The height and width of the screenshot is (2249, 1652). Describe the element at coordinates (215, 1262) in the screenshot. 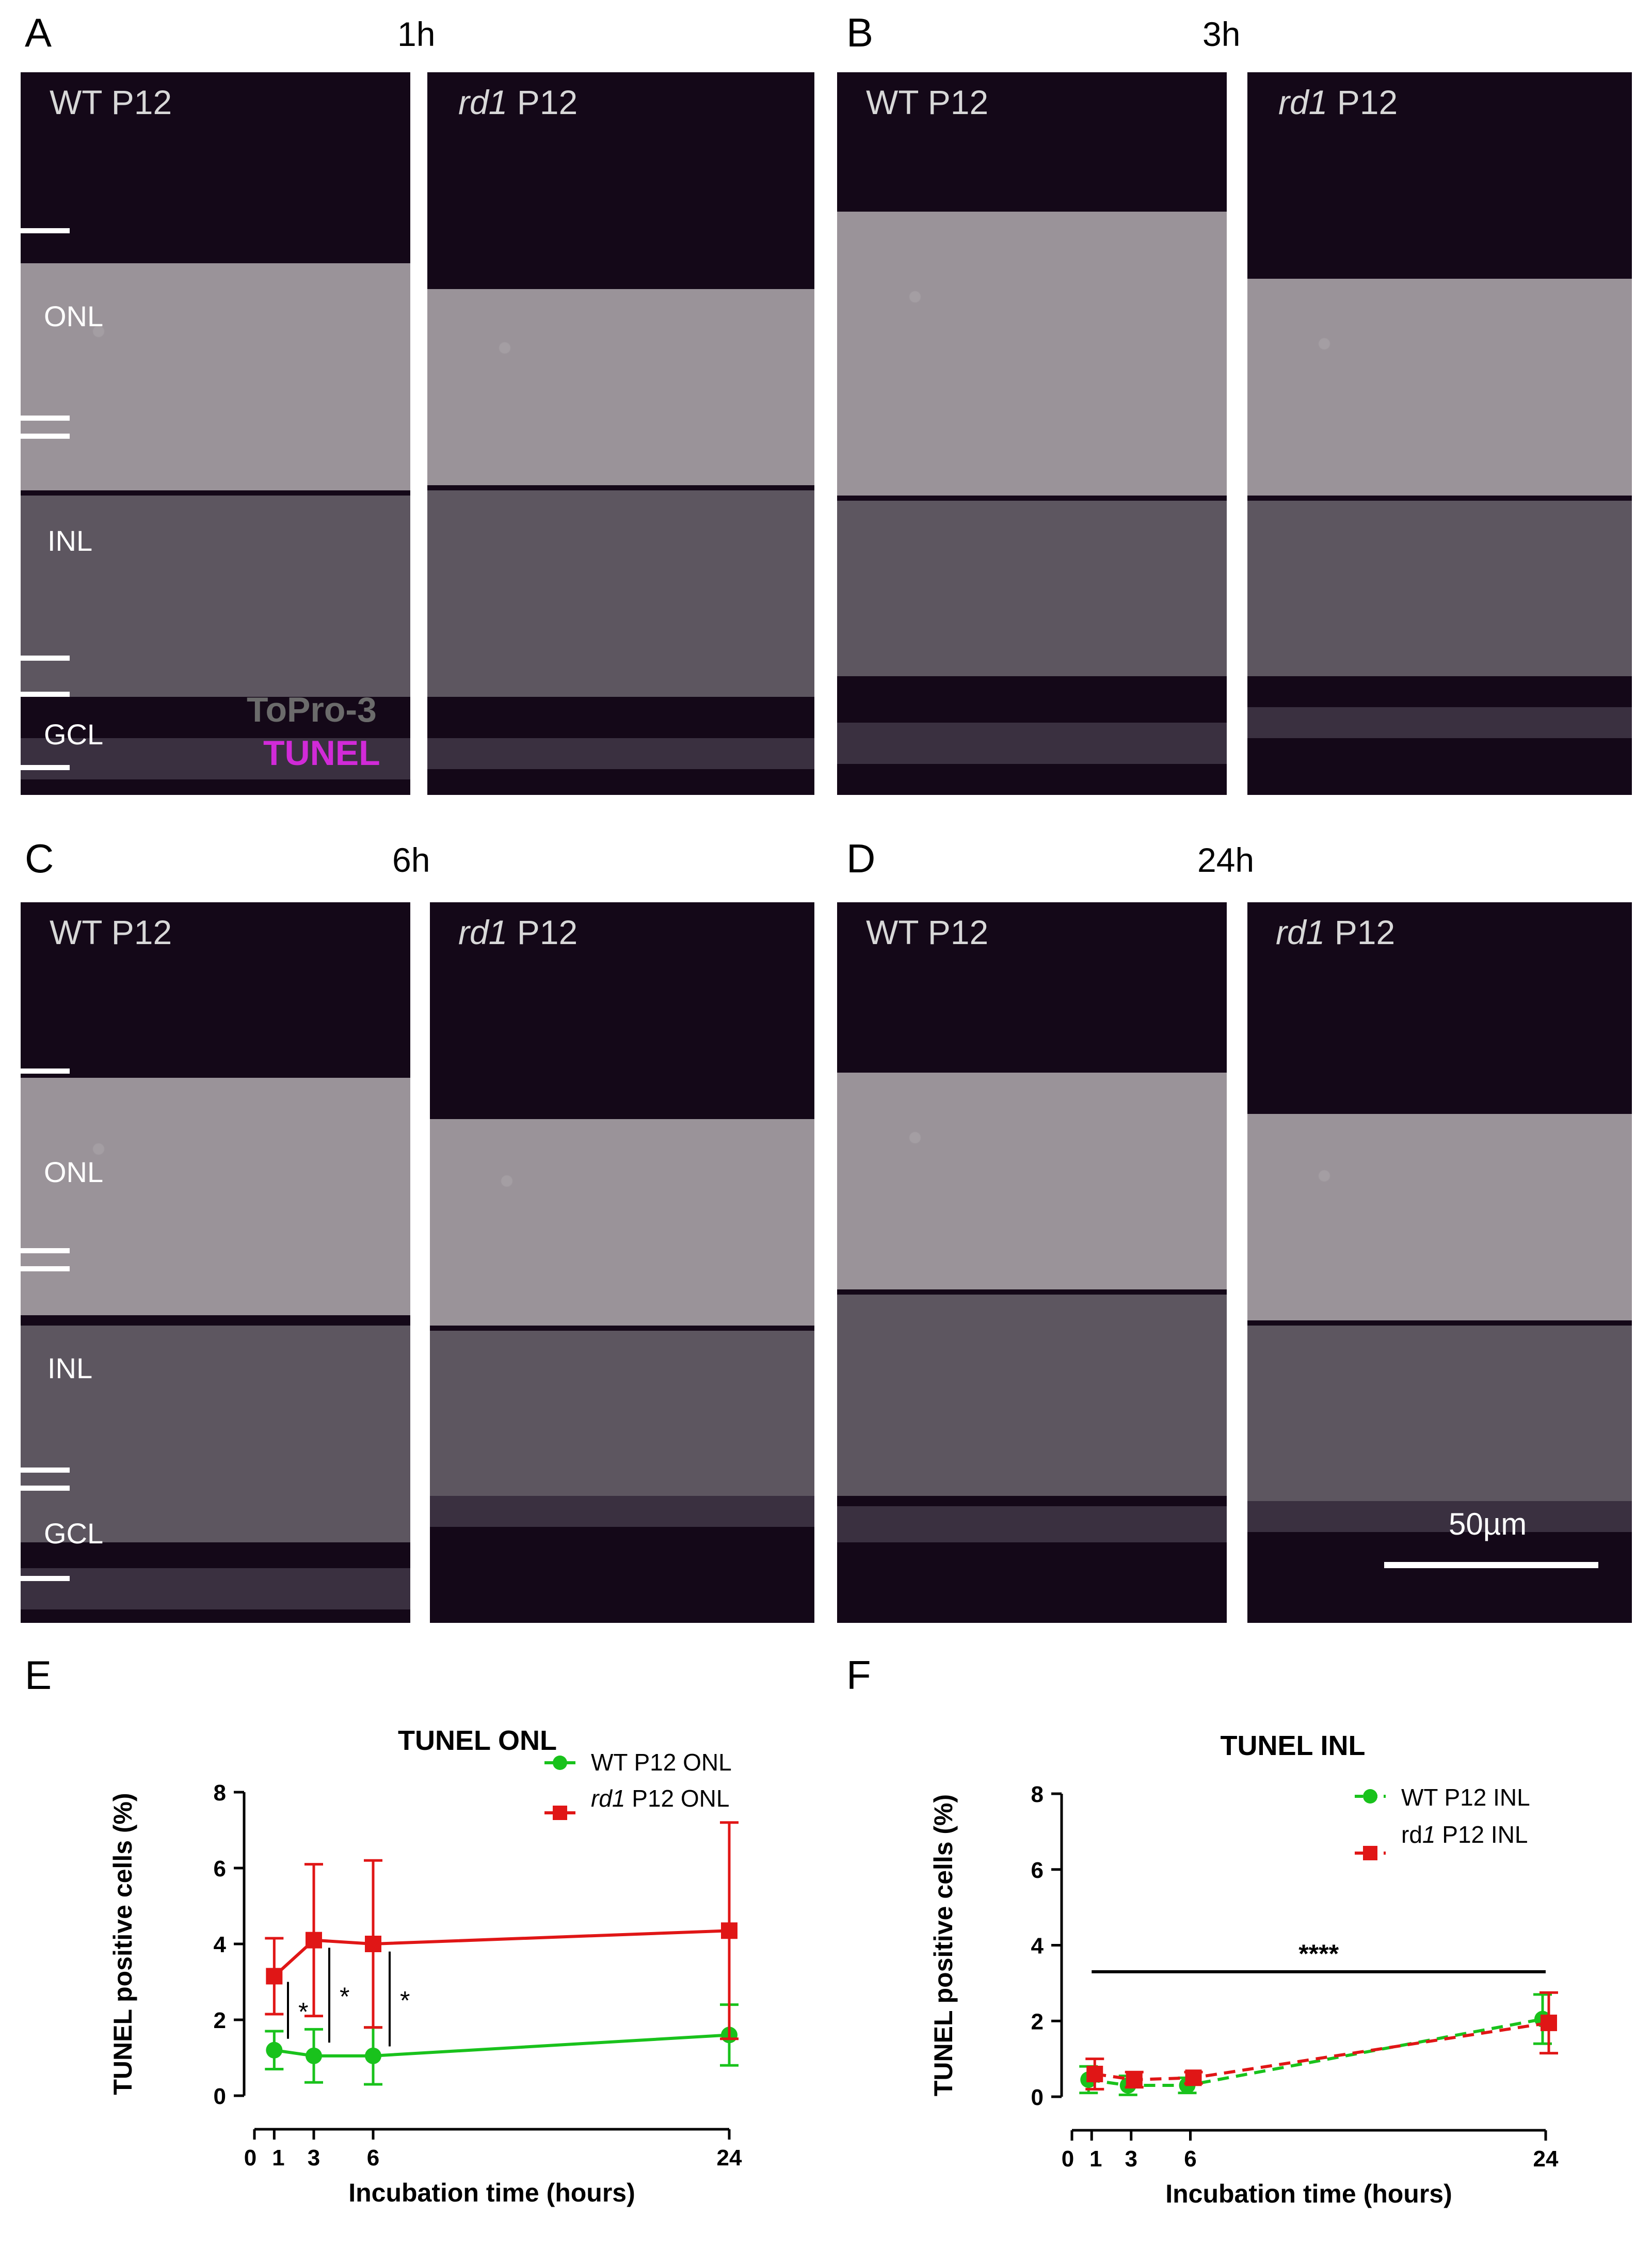

I see `micrograph-c-wt: WT P12 ONL INL GCL` at that location.